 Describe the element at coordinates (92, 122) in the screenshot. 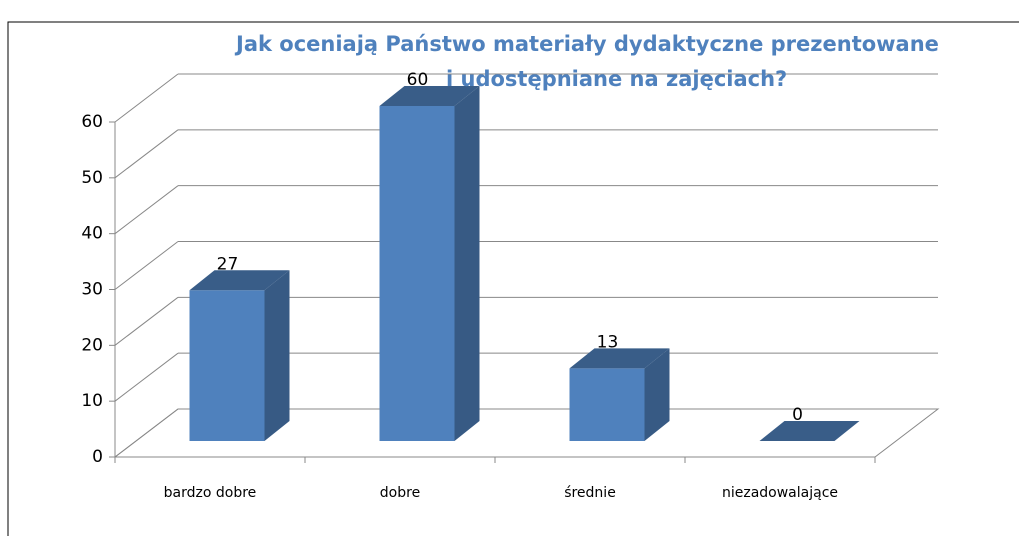

I see `y-tick-label: 60` at that location.